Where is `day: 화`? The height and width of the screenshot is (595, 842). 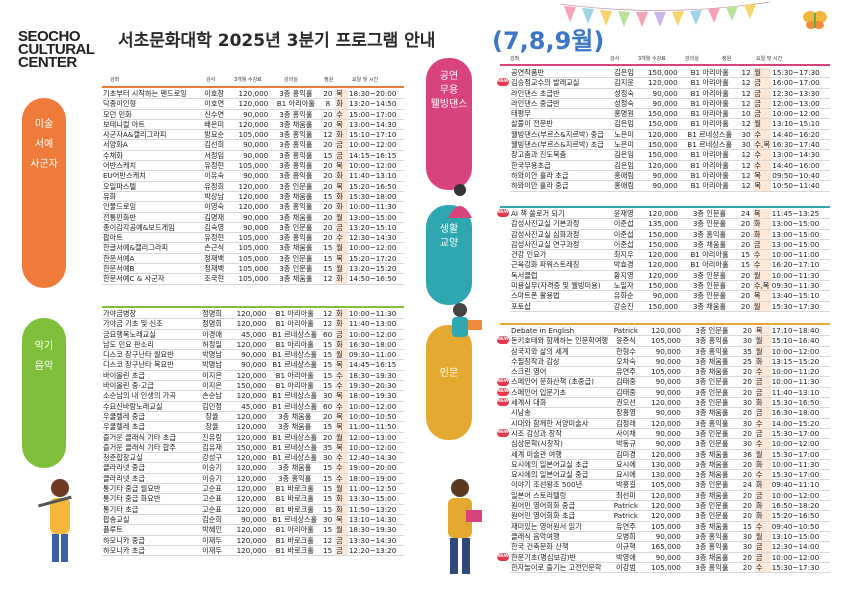 day: 화 is located at coordinates (341, 197).